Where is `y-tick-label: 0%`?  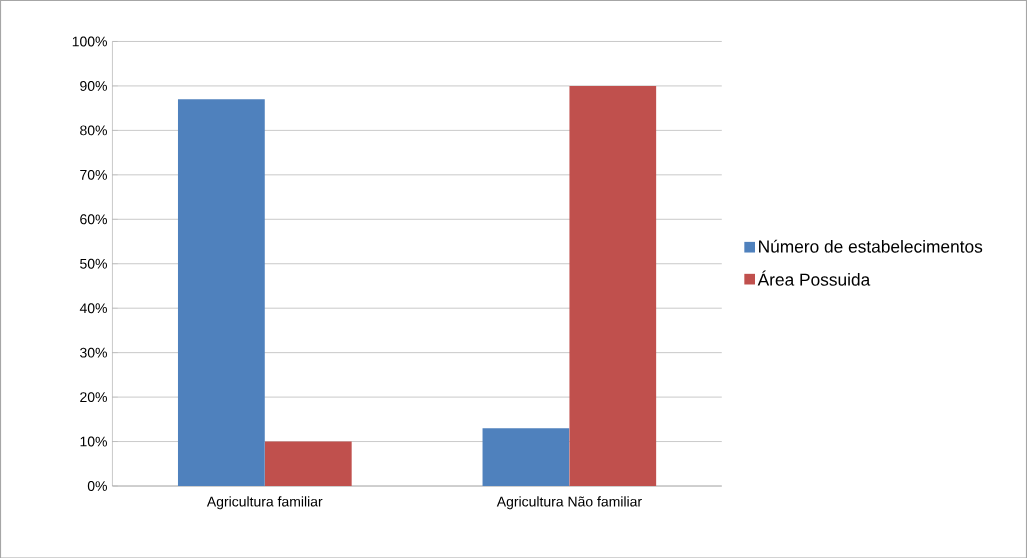 y-tick-label: 0% is located at coordinates (97, 485).